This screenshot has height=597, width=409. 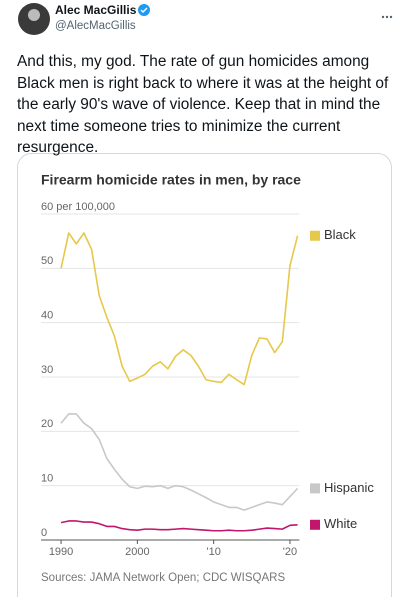 What do you see at coordinates (137, 552) in the screenshot?
I see `x-tick-label: 2000` at bounding box center [137, 552].